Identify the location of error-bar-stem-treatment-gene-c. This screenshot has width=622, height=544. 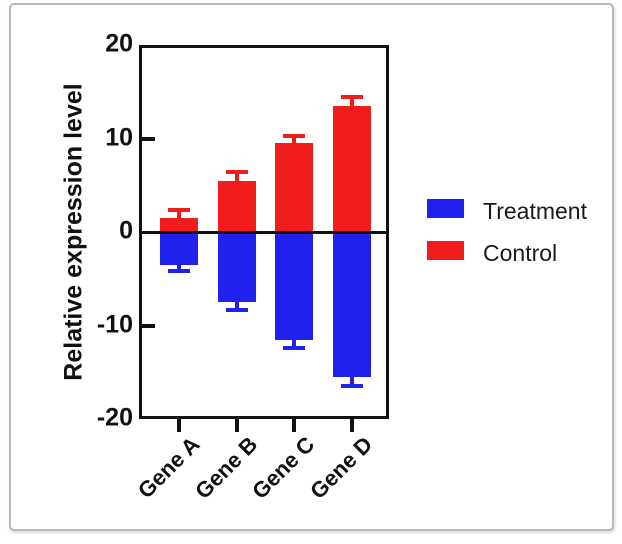
(294, 343).